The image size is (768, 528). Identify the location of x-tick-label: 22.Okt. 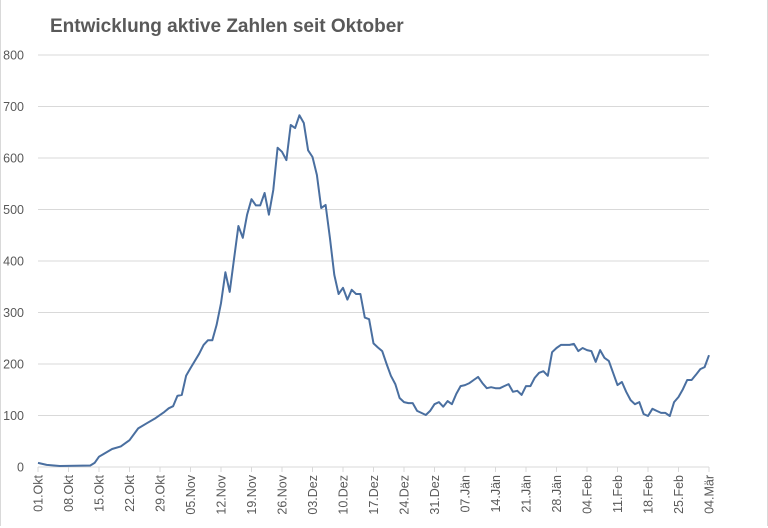
(130, 492).